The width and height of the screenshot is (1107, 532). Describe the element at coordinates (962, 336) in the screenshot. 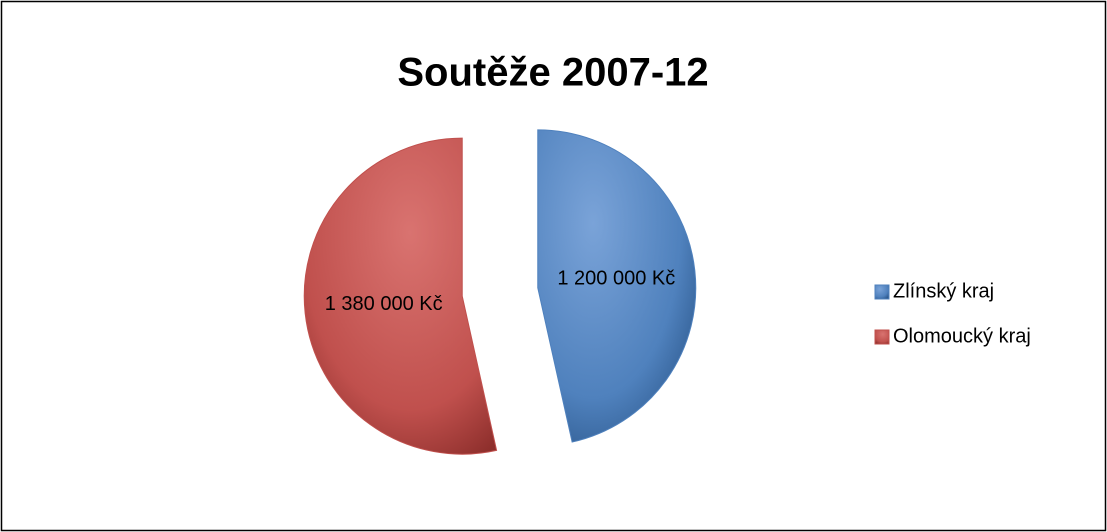

I see `legend-label: Olomoucký kraj` at that location.